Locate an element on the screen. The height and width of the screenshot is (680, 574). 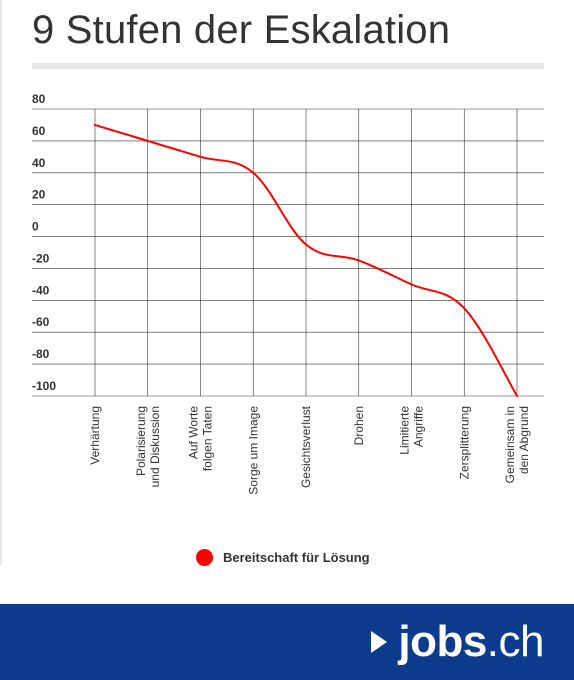
brand-tld: .ch is located at coordinates (515, 641).